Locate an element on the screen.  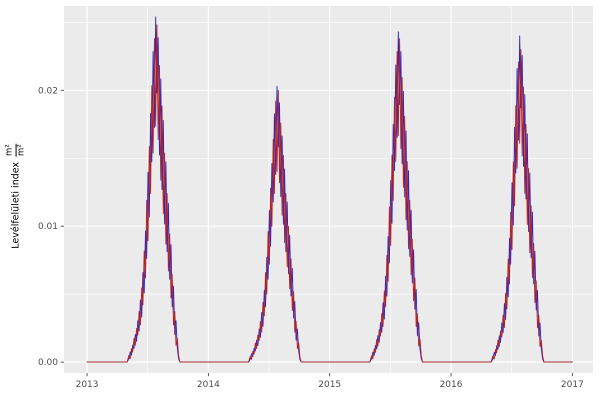
y-axis-title-text: Levélfelületi index is located at coordinates (16, 205).